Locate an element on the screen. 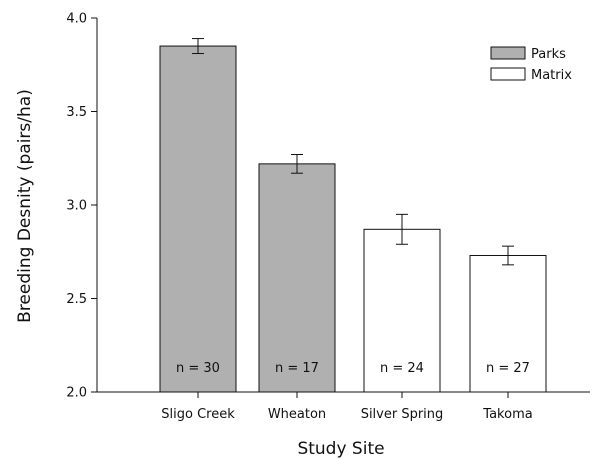  x-axis-title: Study Site is located at coordinates (340, 449).